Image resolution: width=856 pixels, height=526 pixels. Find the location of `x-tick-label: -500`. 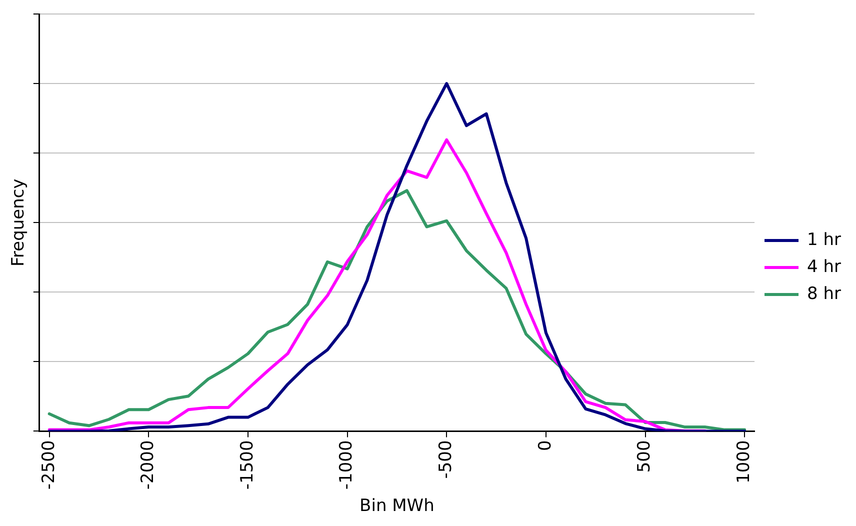

x-tick-label: -500 is located at coordinates (446, 459).